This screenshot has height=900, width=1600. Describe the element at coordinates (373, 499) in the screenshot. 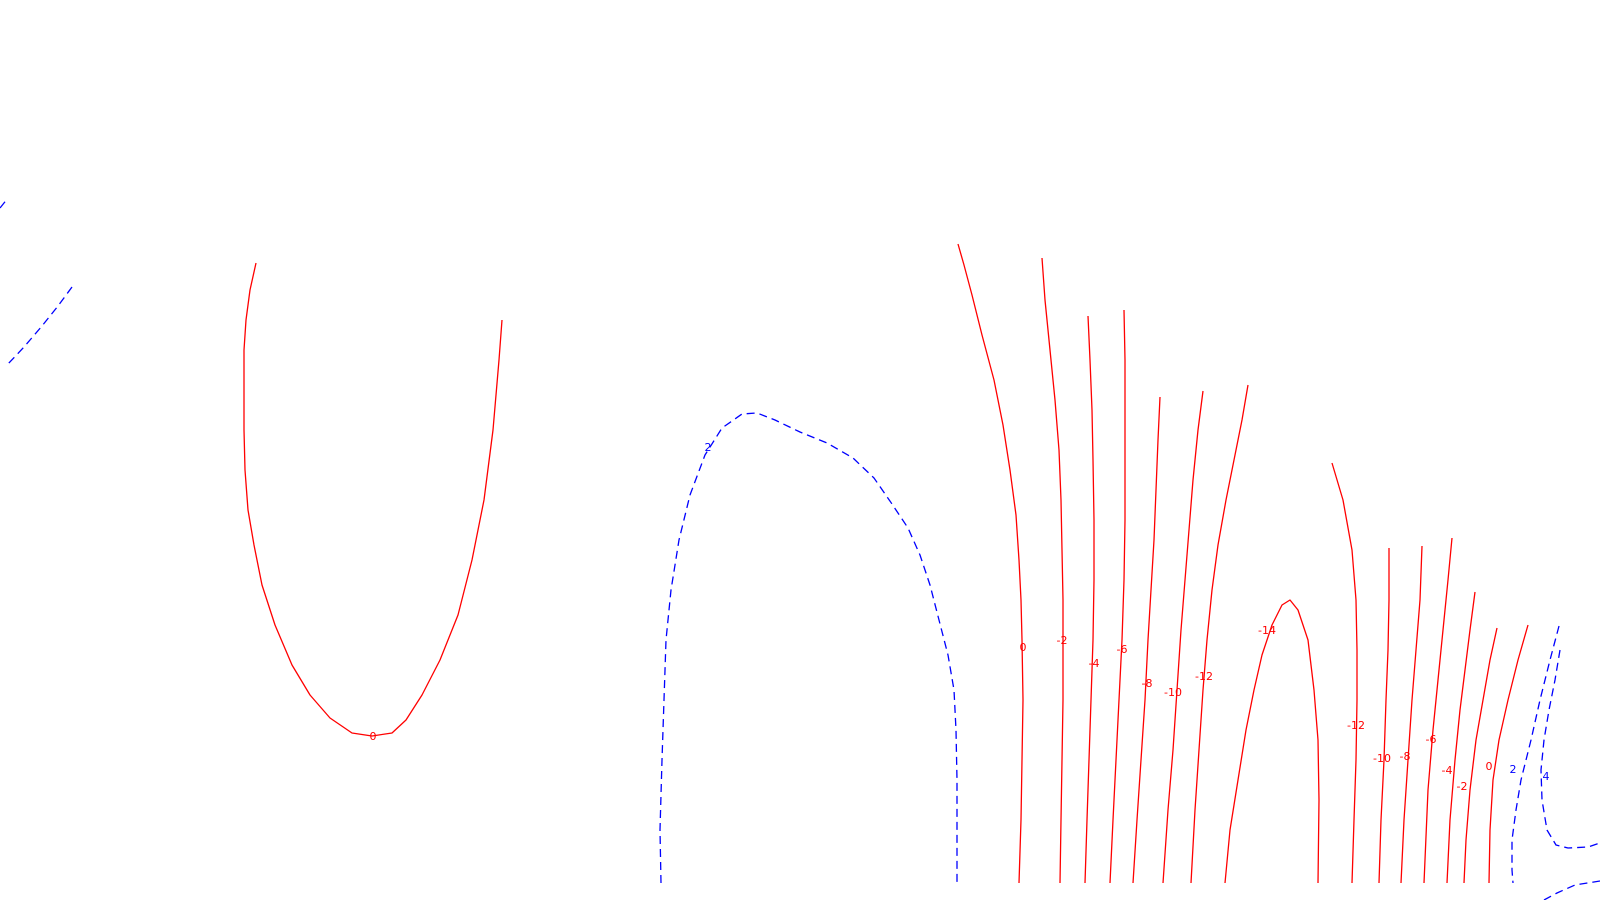

I see `contour-line-left-zero-loop` at that location.